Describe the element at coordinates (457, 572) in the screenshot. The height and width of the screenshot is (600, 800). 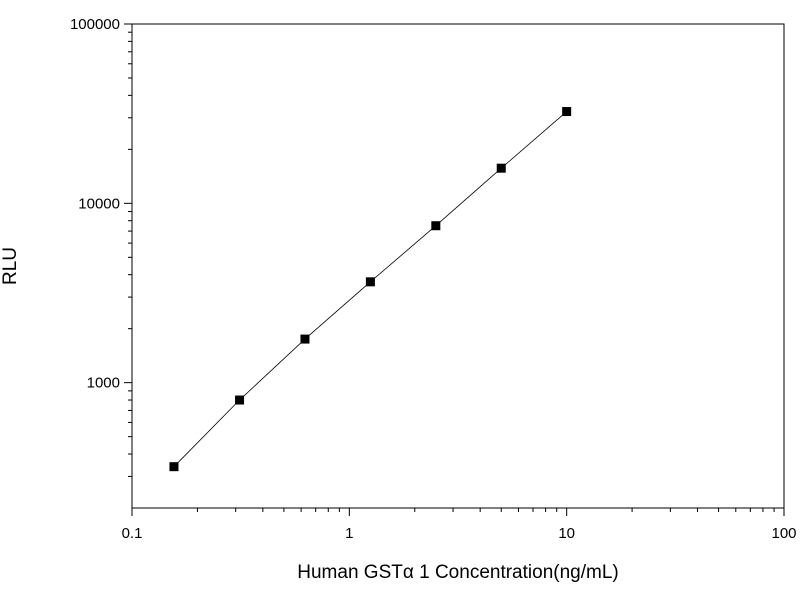
I see `x-axis-title: Human GSTα 1 Concentration(ng/mL)` at that location.